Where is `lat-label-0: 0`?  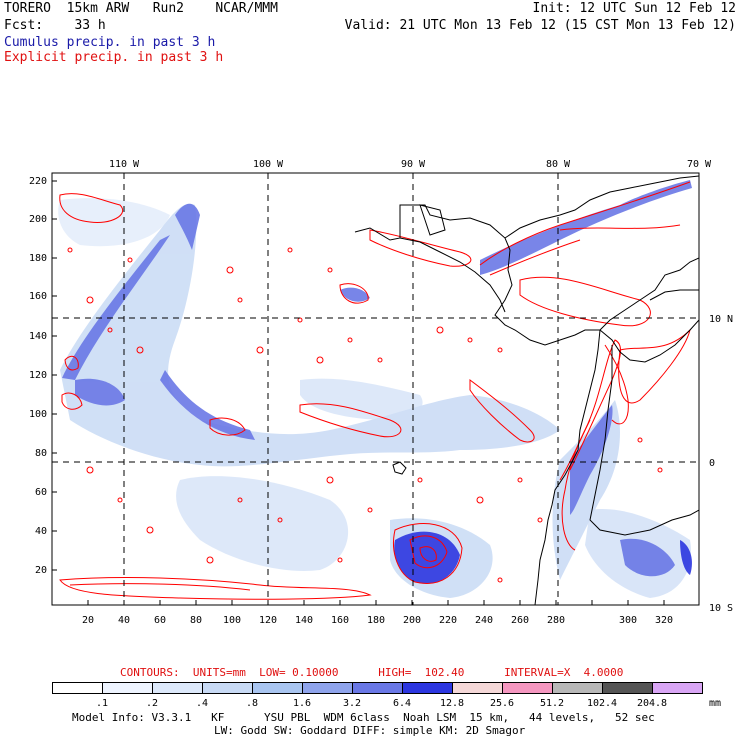 lat-label-0: 0 is located at coordinates (712, 463).